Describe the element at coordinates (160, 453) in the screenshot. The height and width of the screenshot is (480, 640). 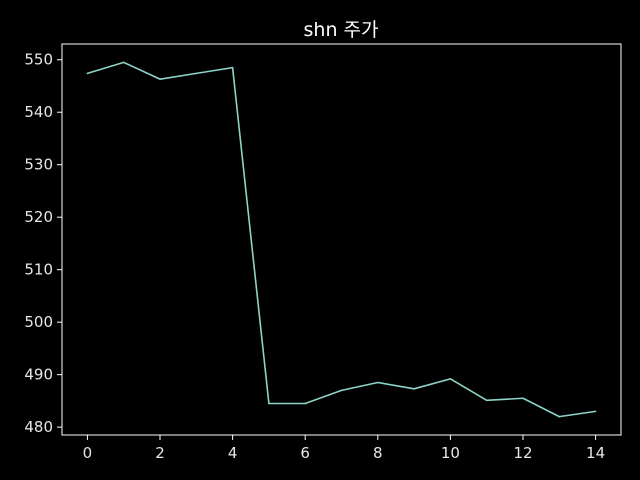
I see `x-tick-label: 2` at that location.